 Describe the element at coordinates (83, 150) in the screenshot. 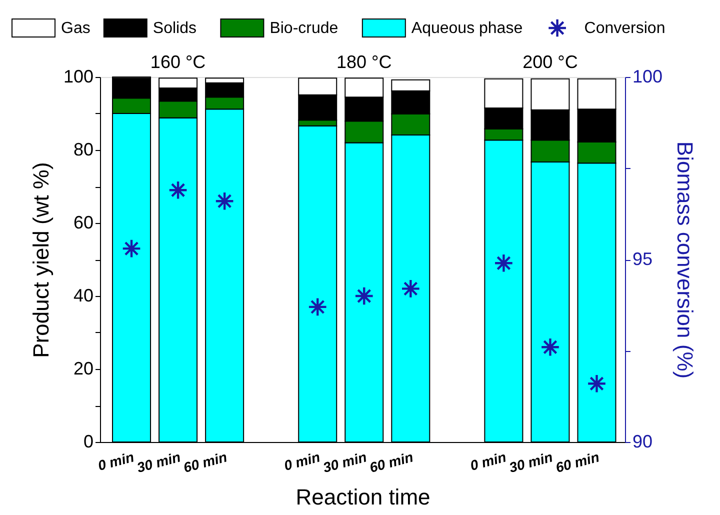

I see `y-tick-label: 80` at that location.